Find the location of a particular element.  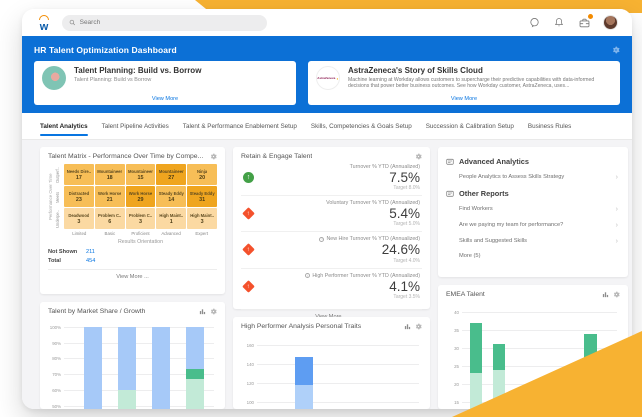

stat-value: 211 is located at coordinates (90, 252).